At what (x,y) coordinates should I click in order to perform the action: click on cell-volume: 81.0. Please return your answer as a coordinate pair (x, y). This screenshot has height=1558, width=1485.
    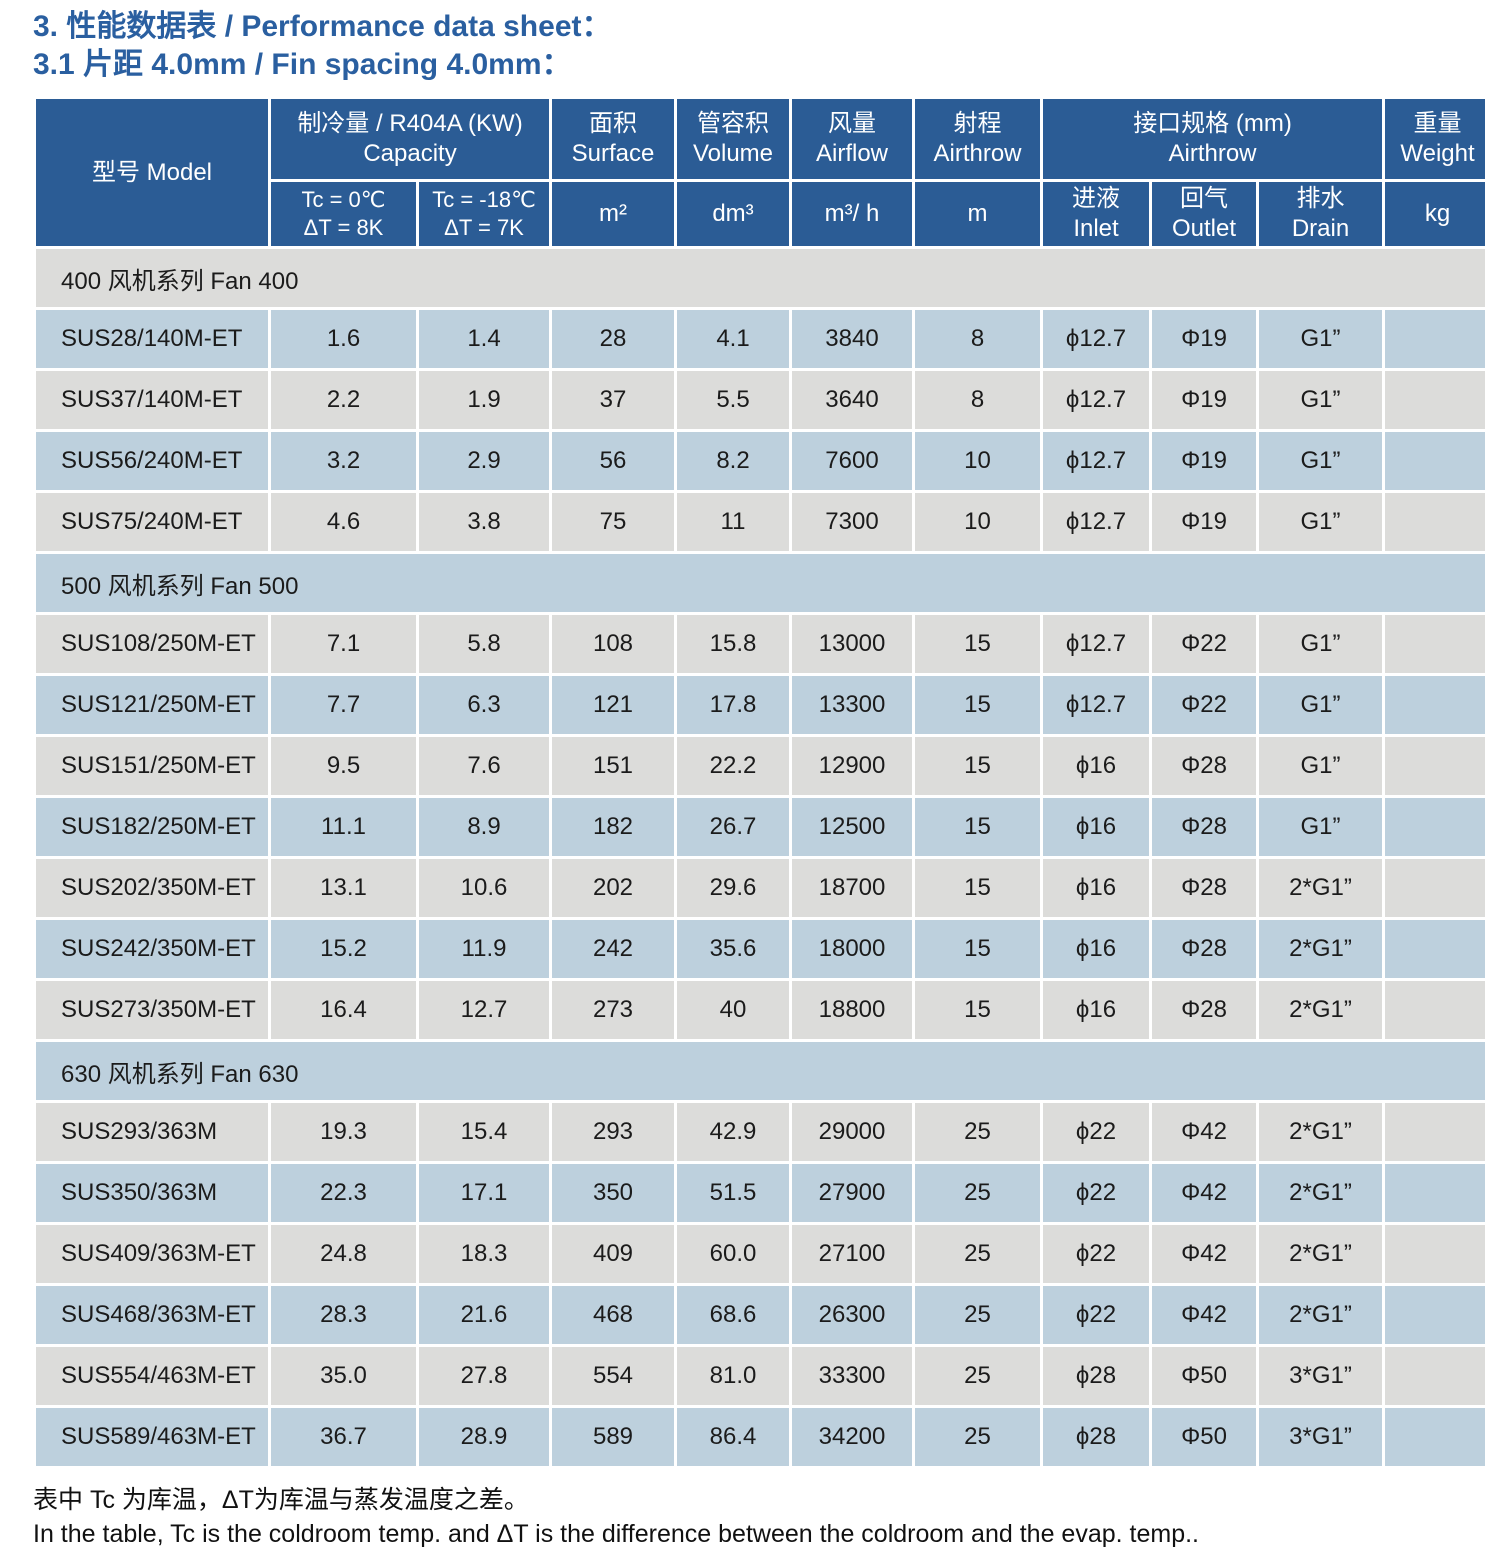
    Looking at the image, I should click on (733, 1376).